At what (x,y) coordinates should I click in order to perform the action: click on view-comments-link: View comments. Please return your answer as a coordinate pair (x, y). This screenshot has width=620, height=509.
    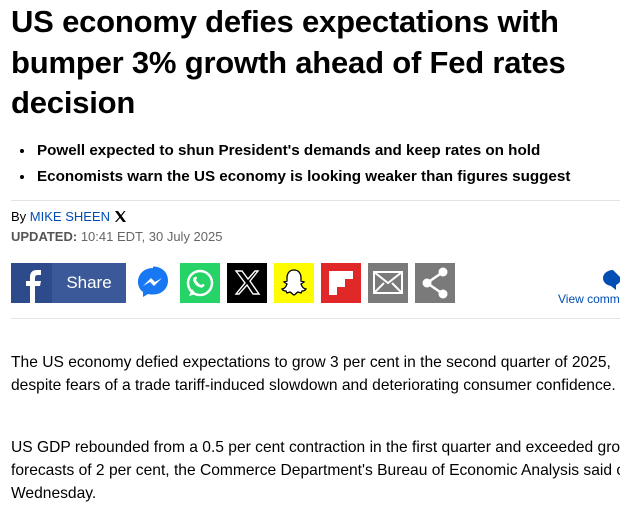
    Looking at the image, I should click on (589, 299).